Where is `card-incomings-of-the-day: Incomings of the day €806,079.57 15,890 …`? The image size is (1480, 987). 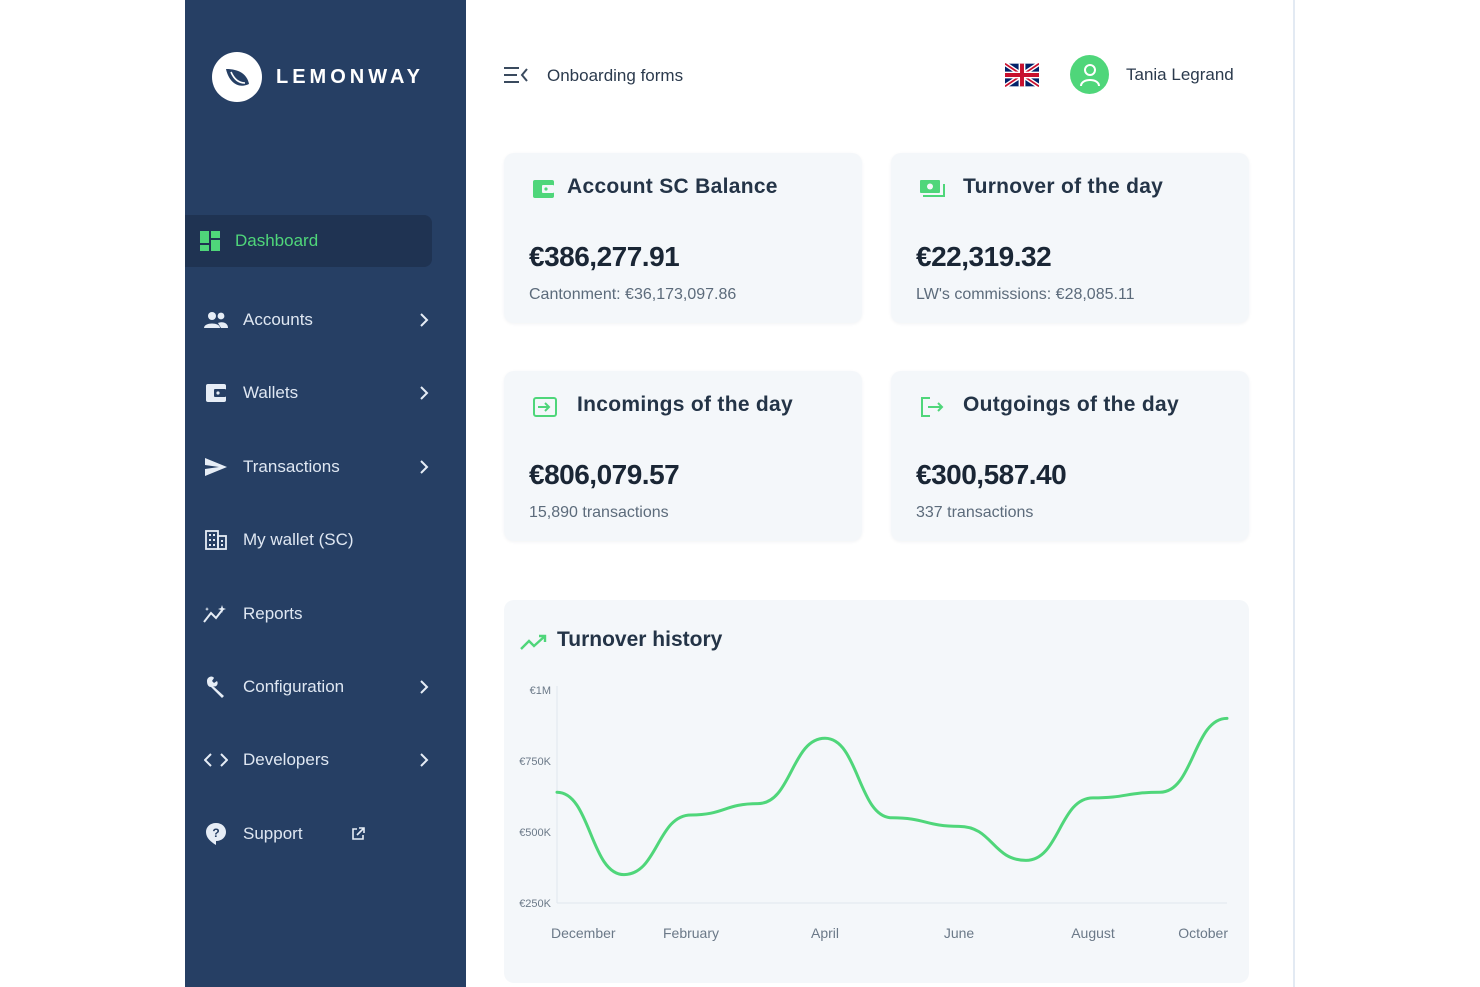 card-incomings-of-the-day: Incomings of the day €806,079.57 15,890 … is located at coordinates (683, 456).